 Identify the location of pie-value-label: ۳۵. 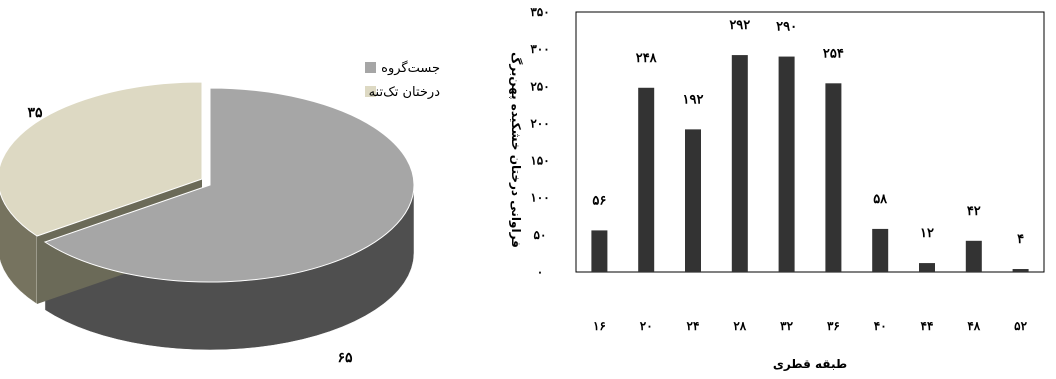
(35, 113).